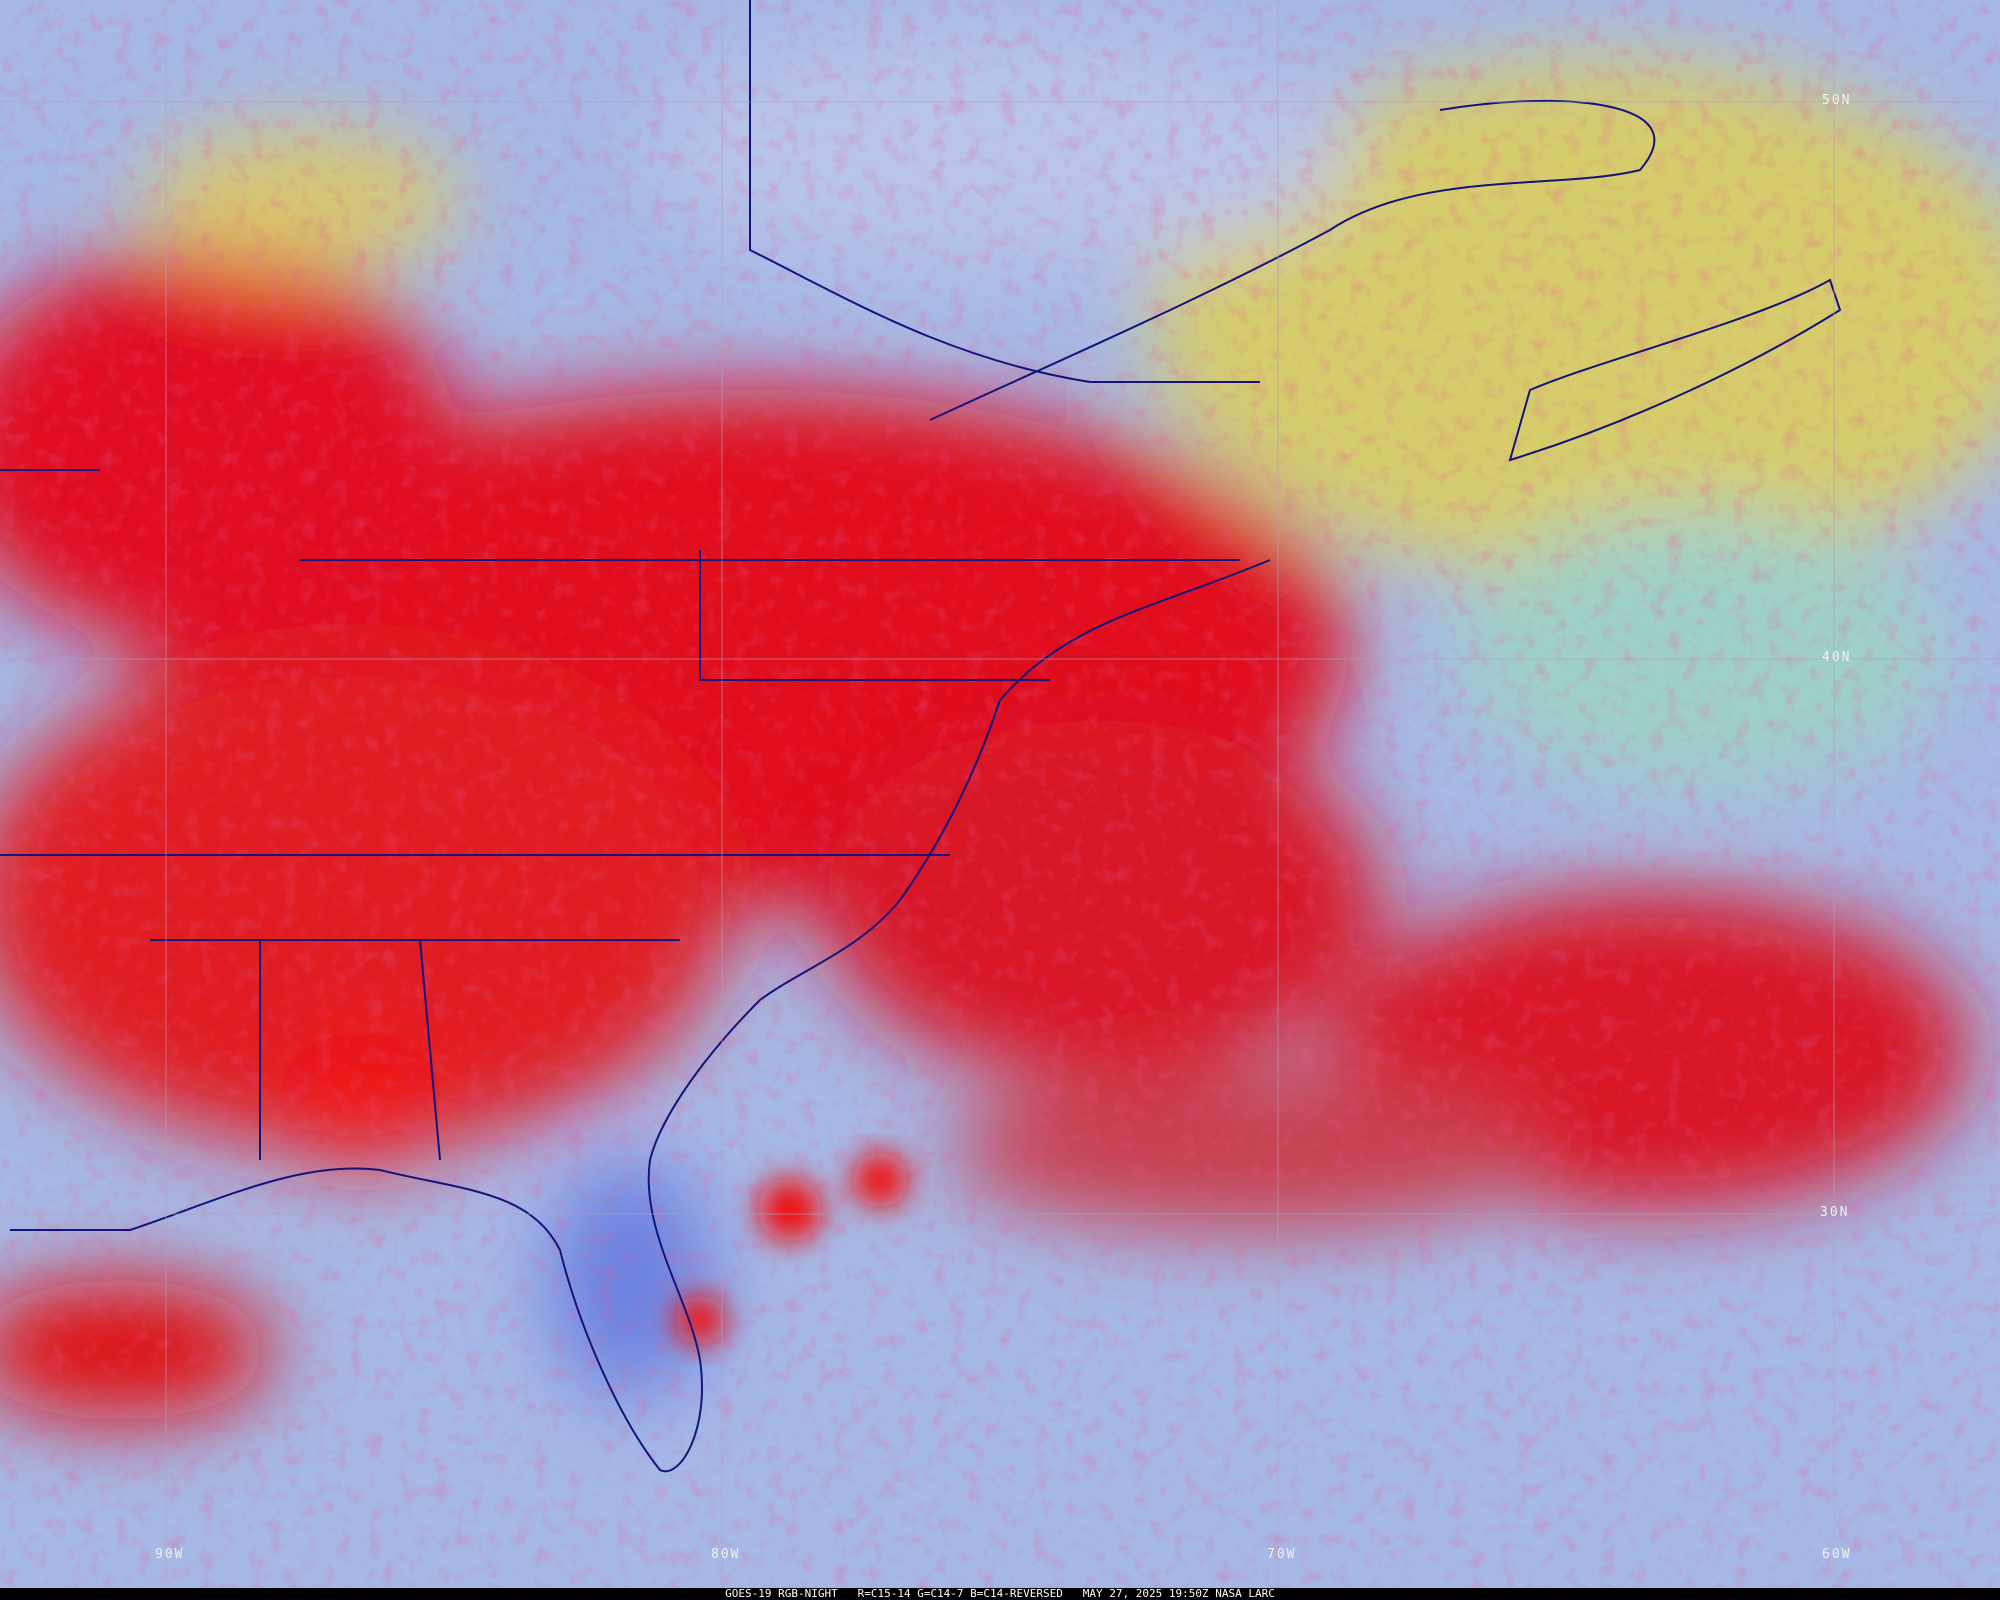 The image size is (2000, 1600). I want to click on lon-label-90w: 90W, so click(170, 1554).